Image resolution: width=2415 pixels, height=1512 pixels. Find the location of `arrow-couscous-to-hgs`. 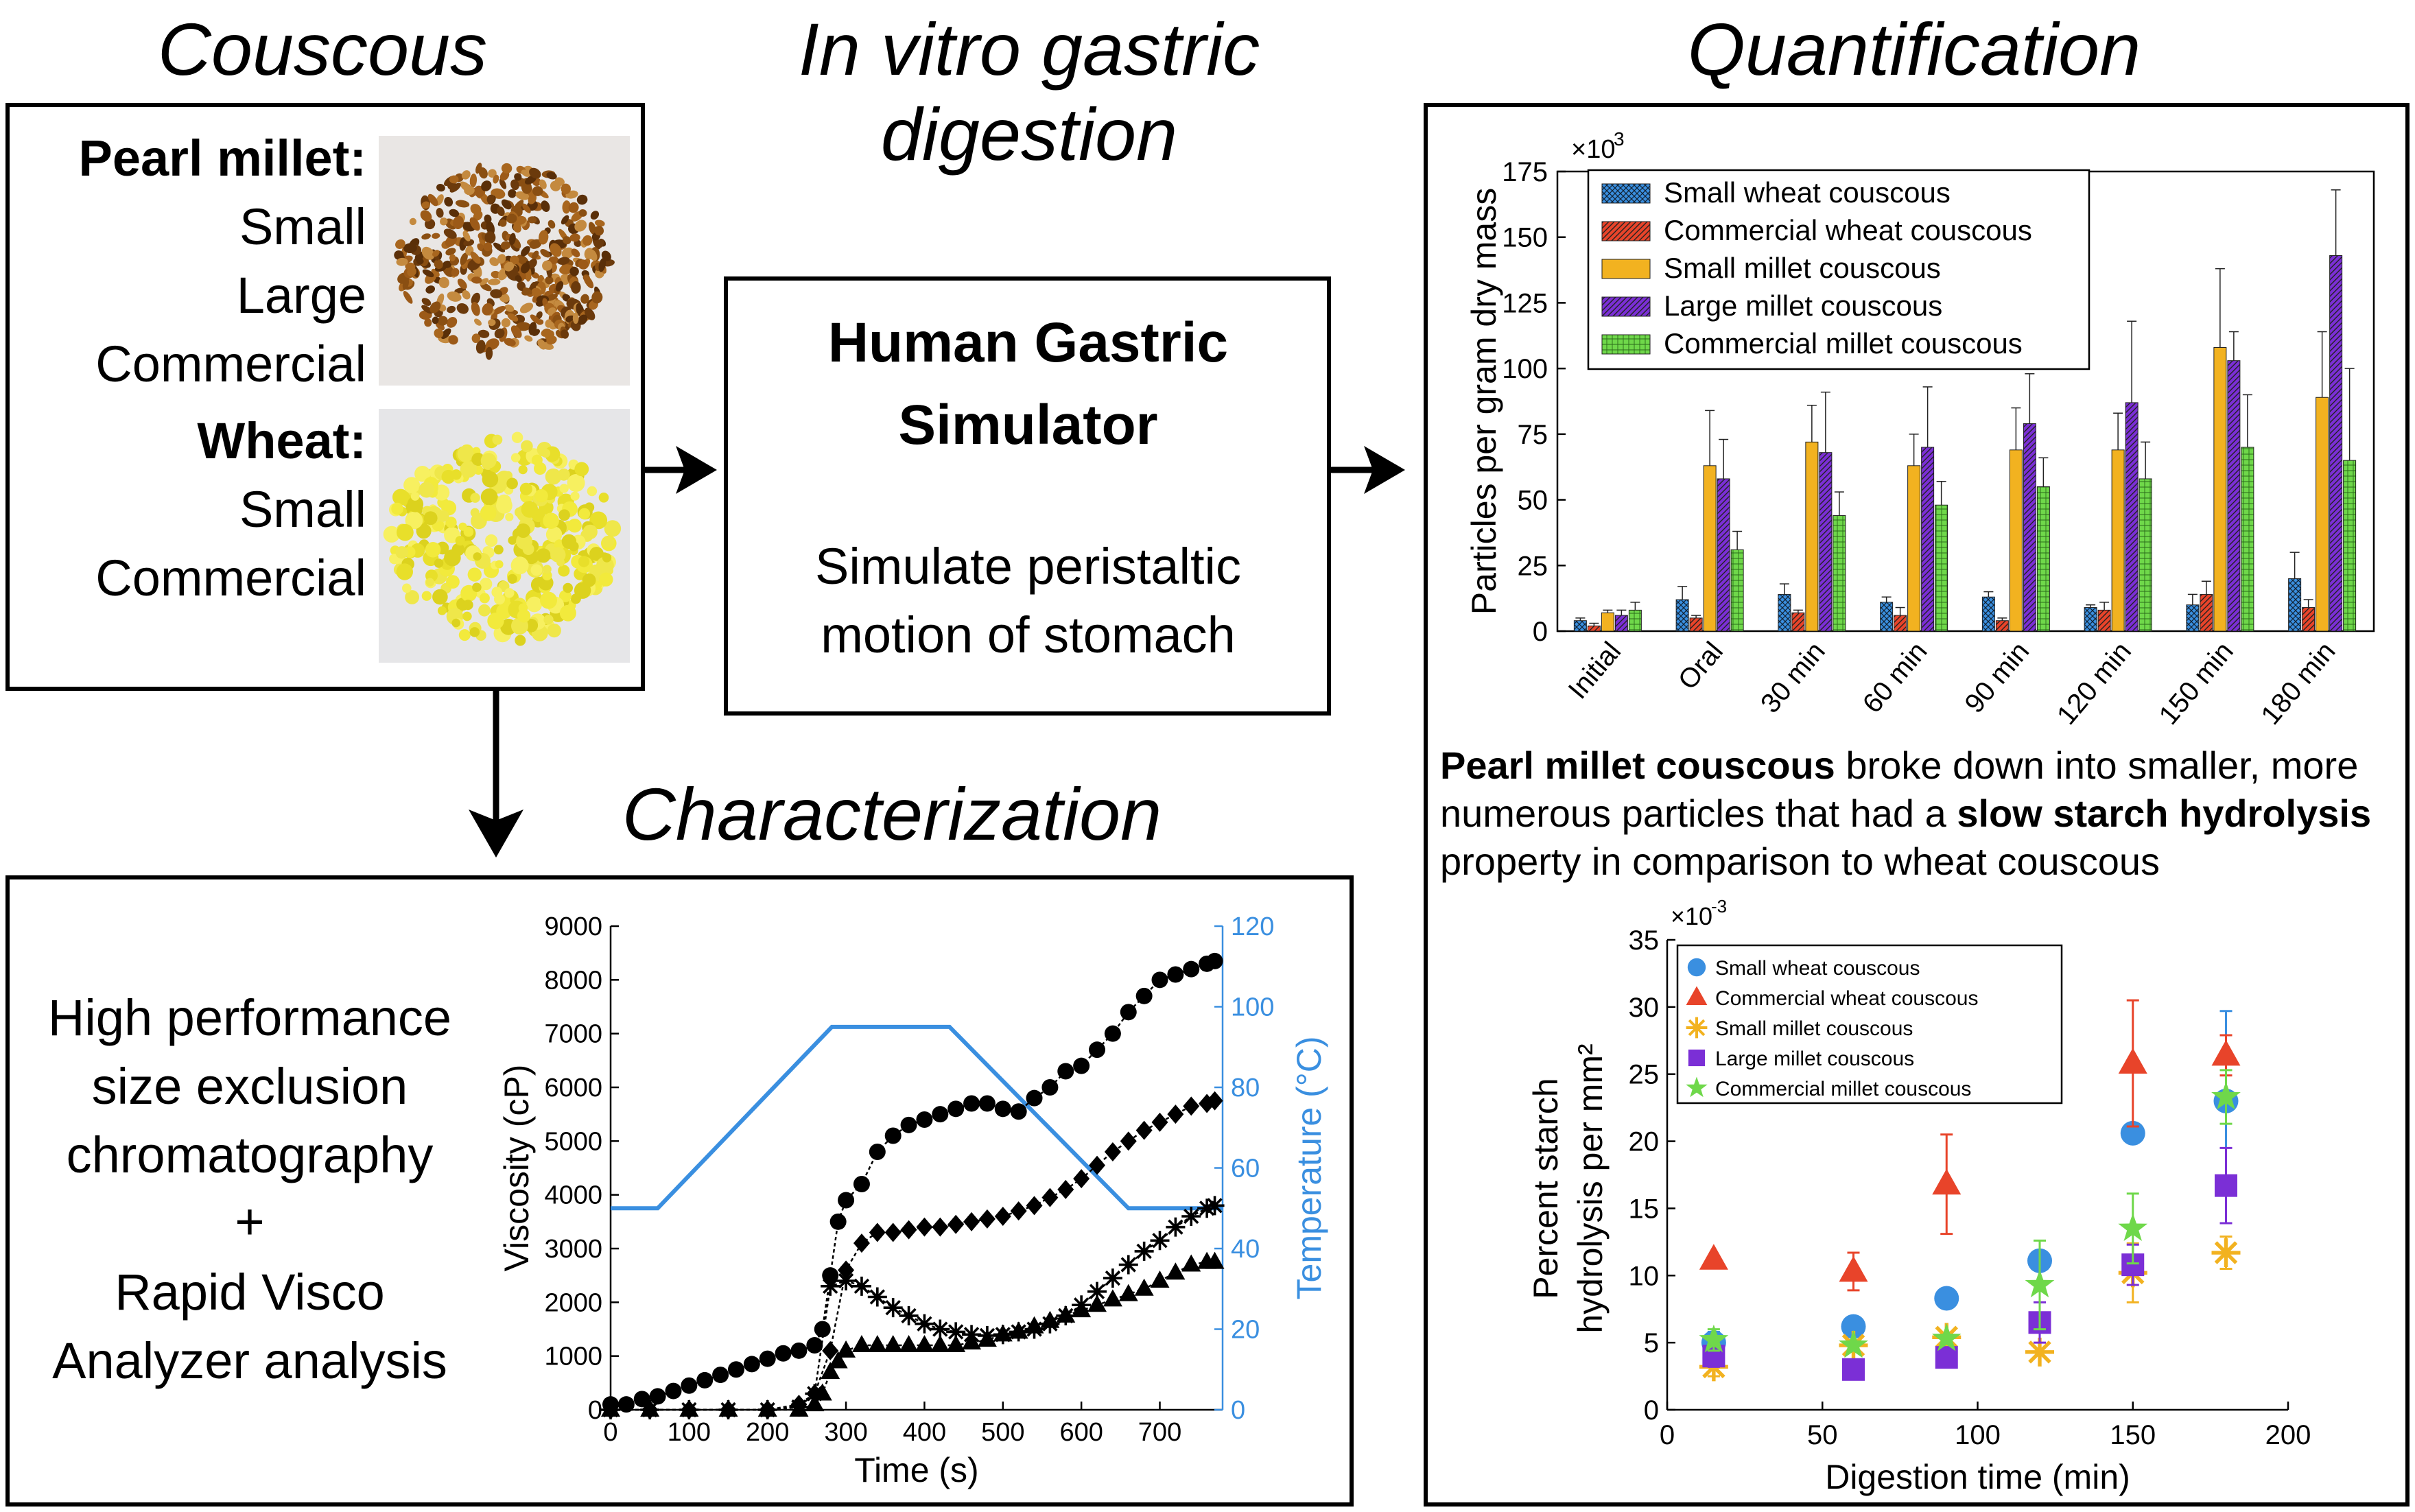

arrow-couscous-to-hgs is located at coordinates (681, 470).